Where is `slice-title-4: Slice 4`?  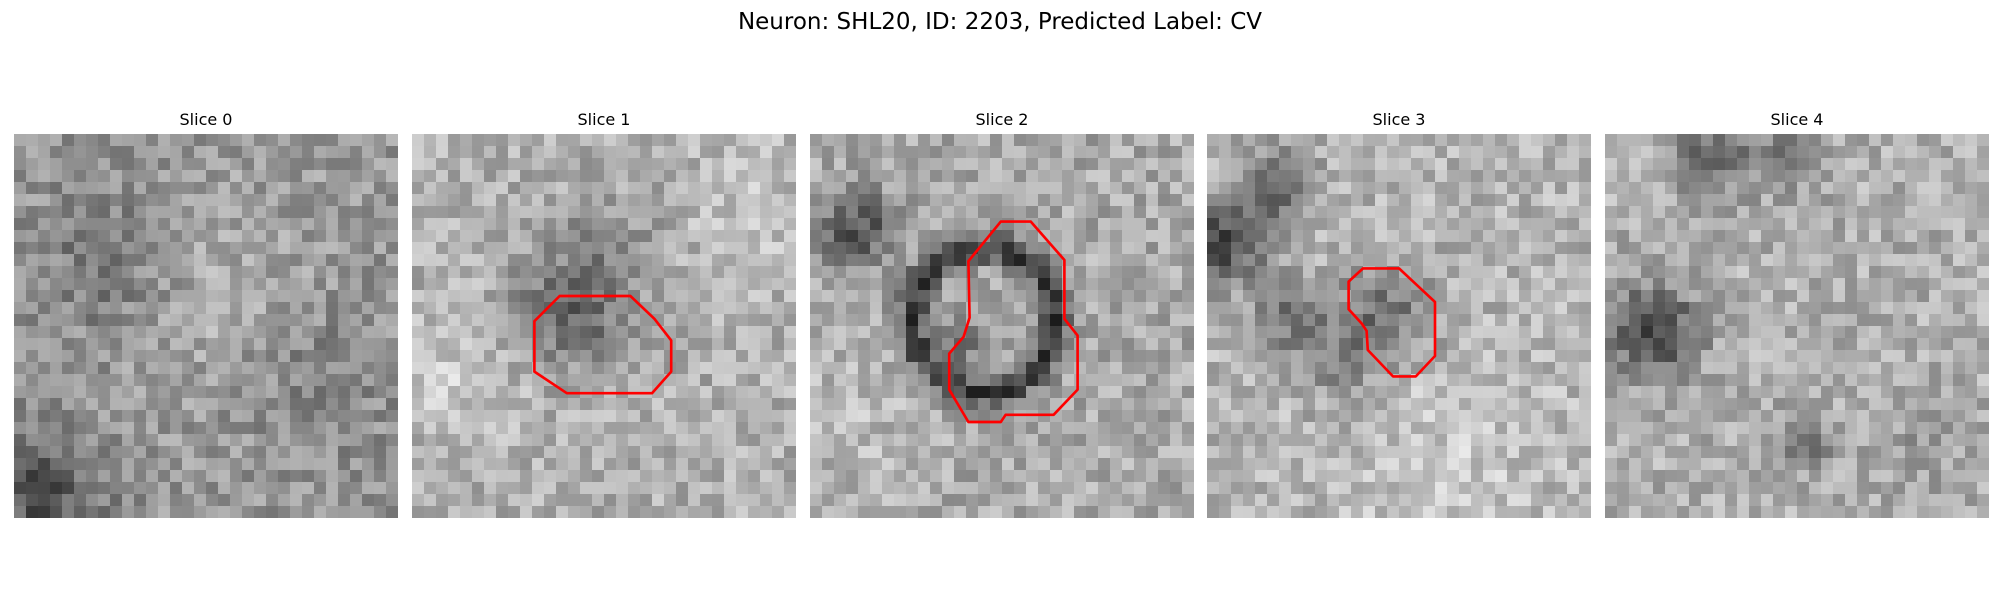
slice-title-4: Slice 4 is located at coordinates (1797, 119).